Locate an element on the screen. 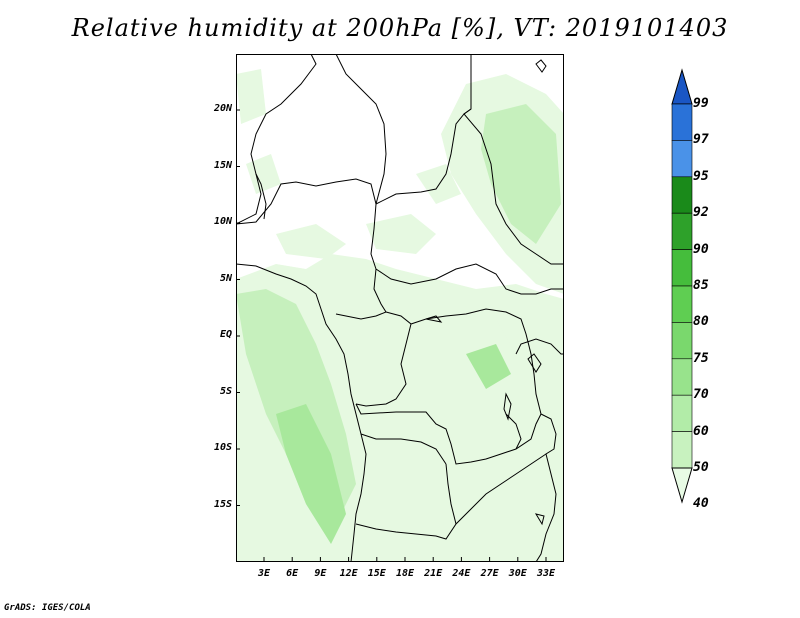  colorbar is located at coordinates (682, 286).